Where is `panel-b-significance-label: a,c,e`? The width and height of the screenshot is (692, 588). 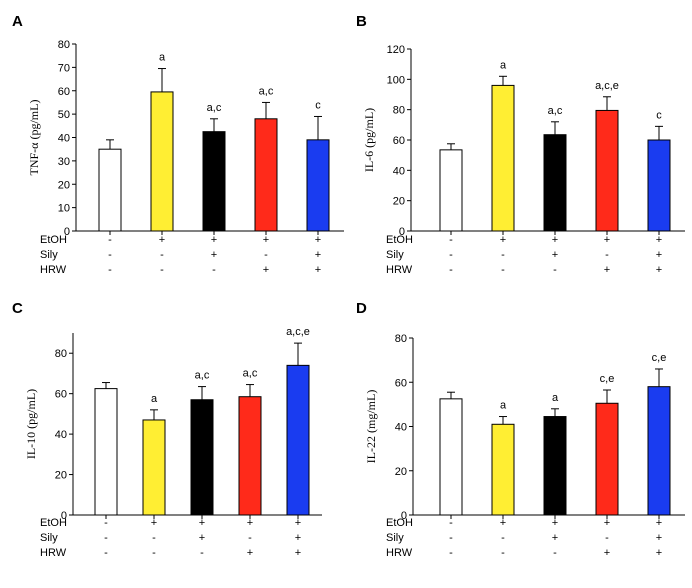 panel-b-significance-label: a,c,e is located at coordinates (607, 86).